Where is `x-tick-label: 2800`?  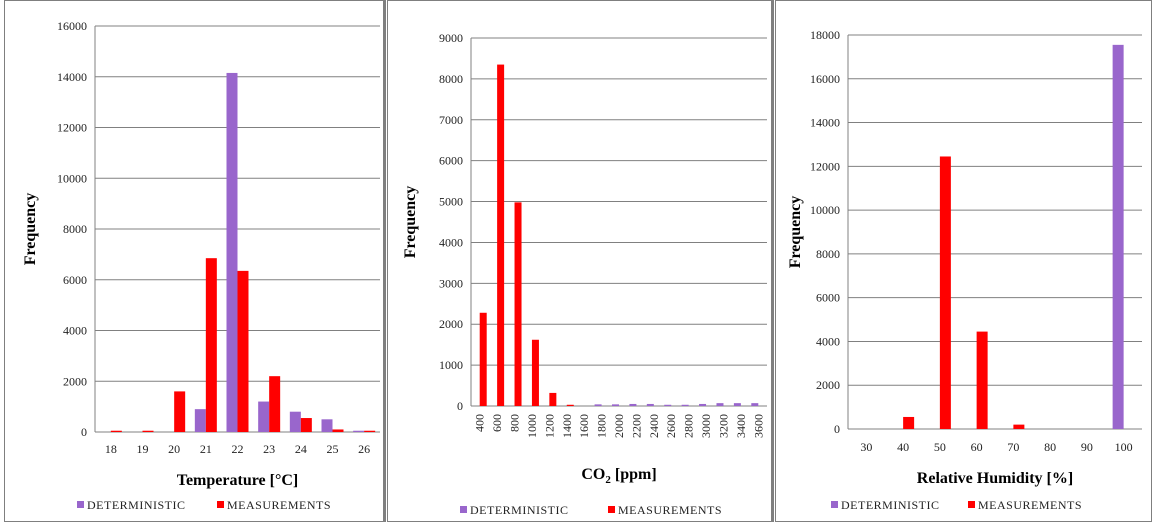
x-tick-label: 2800 is located at coordinates (689, 426).